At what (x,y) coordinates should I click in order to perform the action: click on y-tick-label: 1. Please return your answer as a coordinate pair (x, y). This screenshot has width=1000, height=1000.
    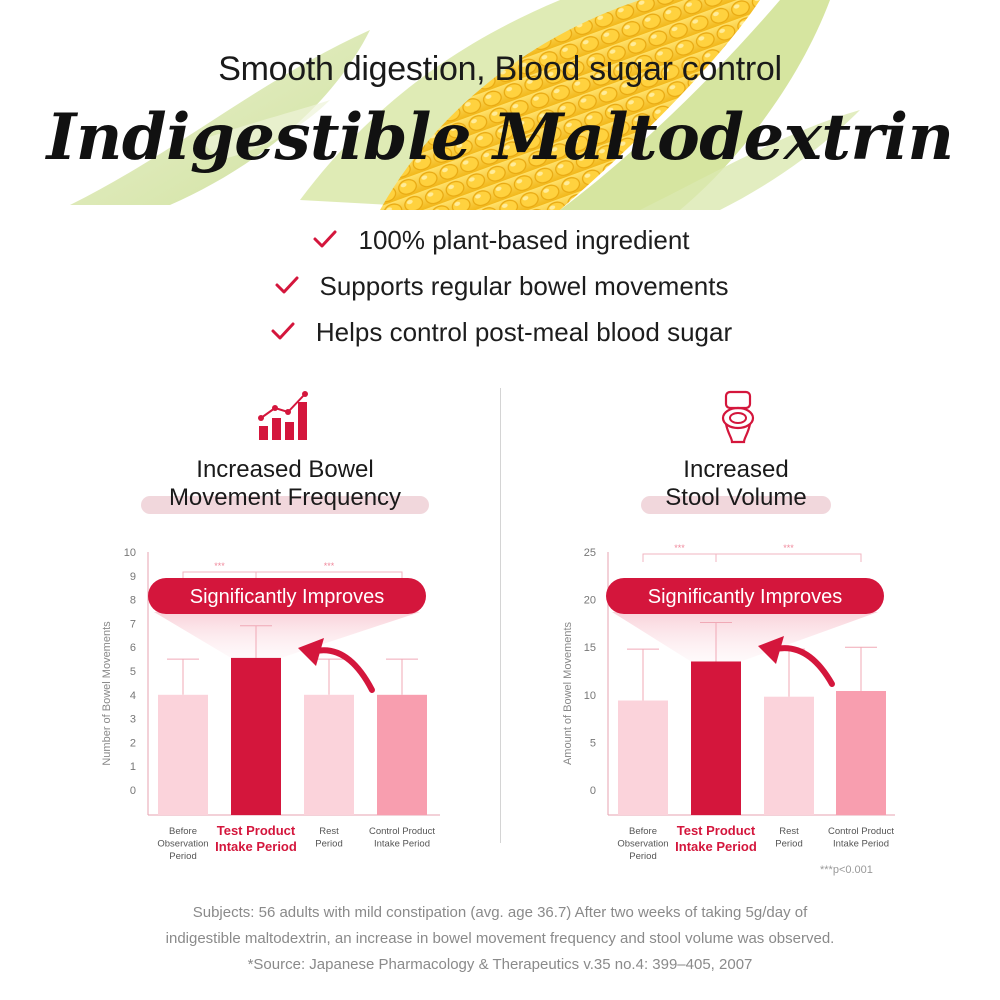
    Looking at the image, I should click on (133, 767).